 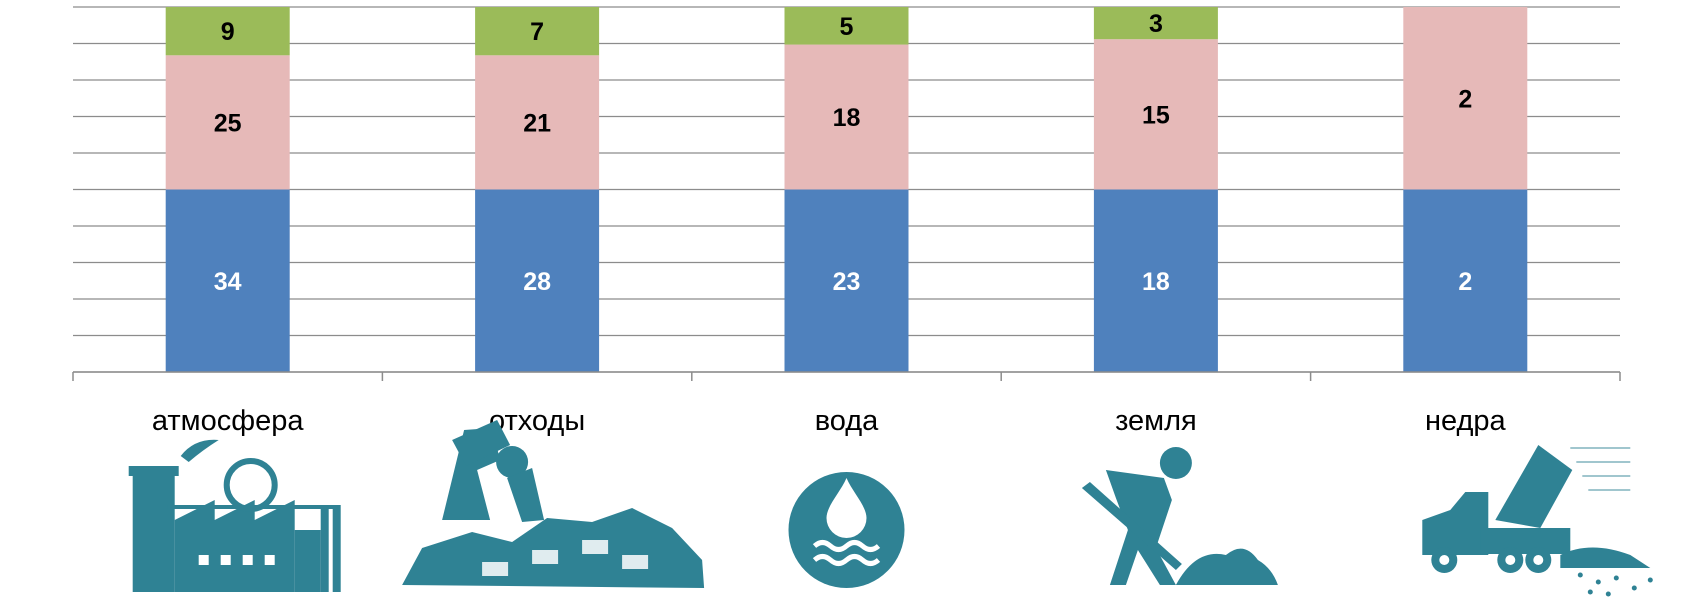 I want to click on data-label: 25, so click(x=228, y=123).